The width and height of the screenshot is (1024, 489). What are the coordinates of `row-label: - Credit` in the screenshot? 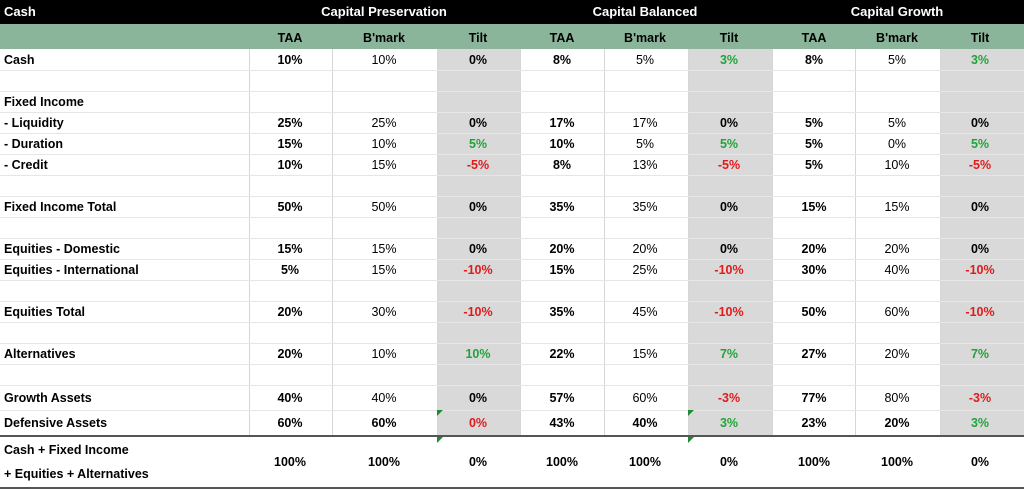 It's located at (26, 165).